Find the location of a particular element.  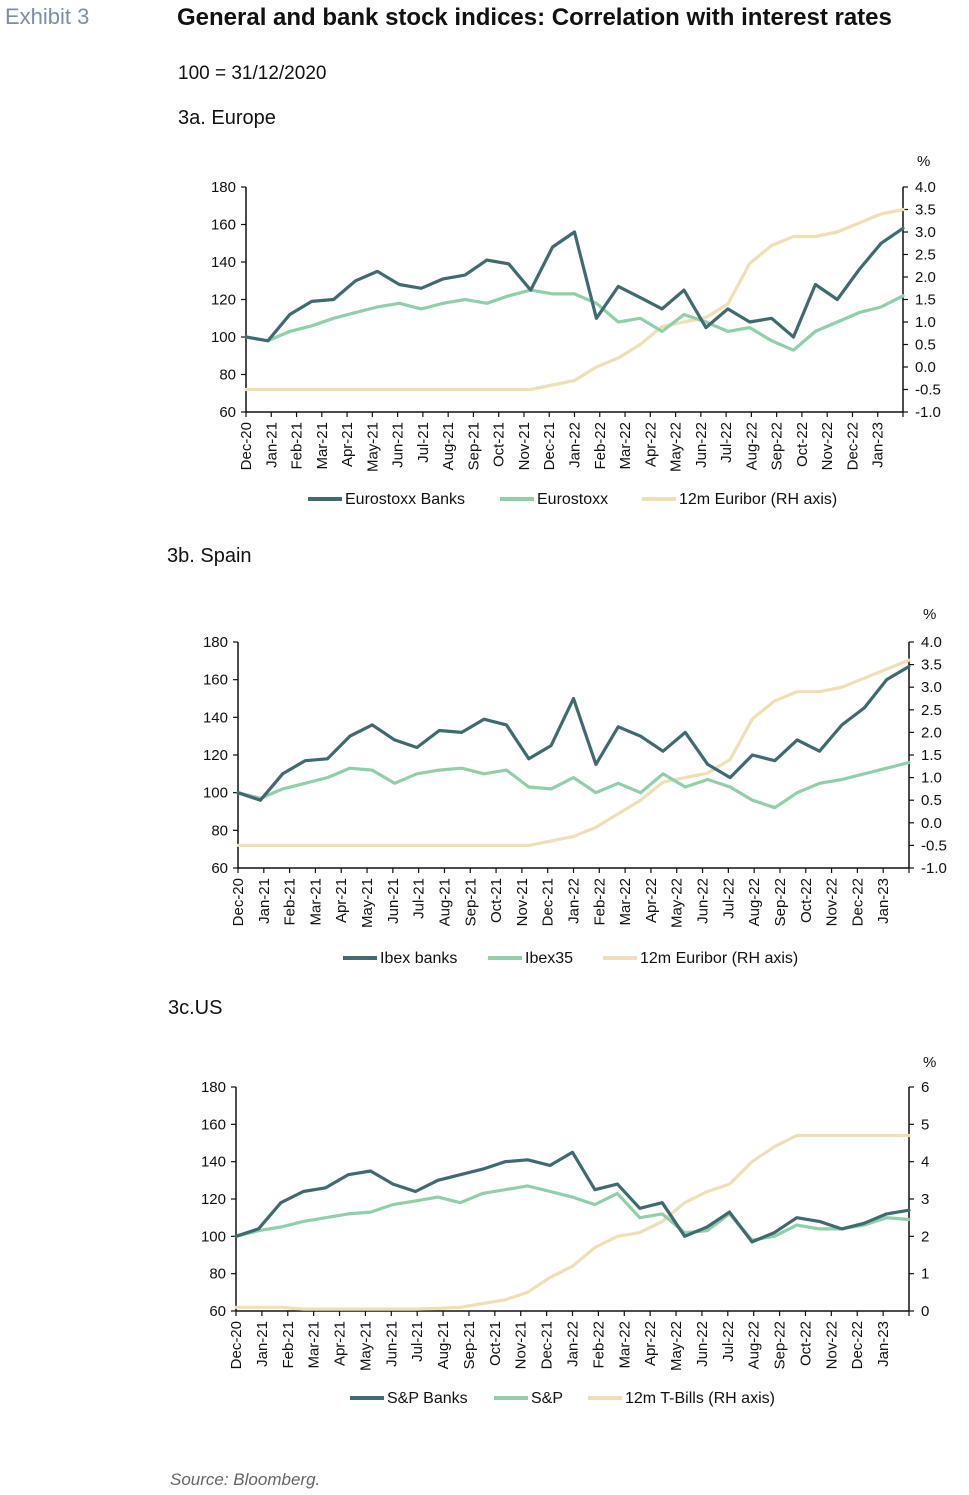

chart-title-us: 3c.US is located at coordinates (195, 1008).